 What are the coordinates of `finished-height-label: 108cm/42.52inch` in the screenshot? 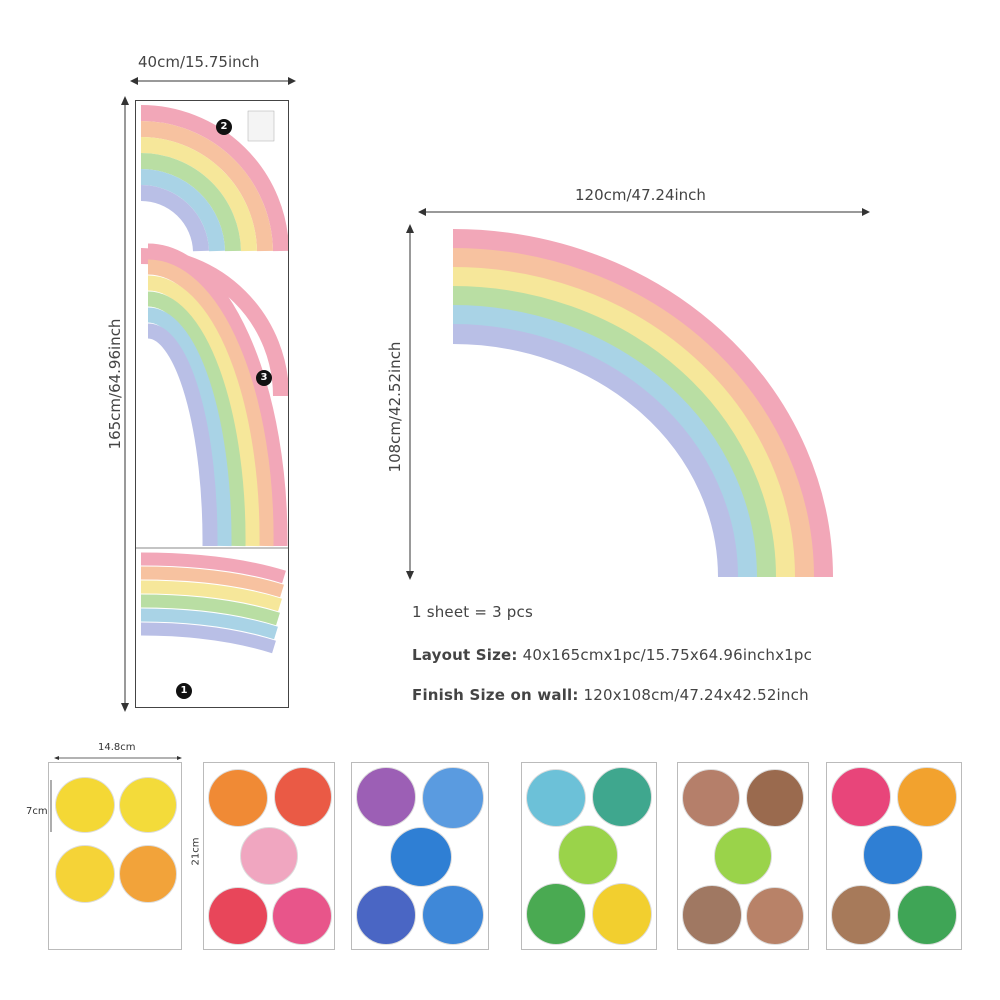 It's located at (395, 407).